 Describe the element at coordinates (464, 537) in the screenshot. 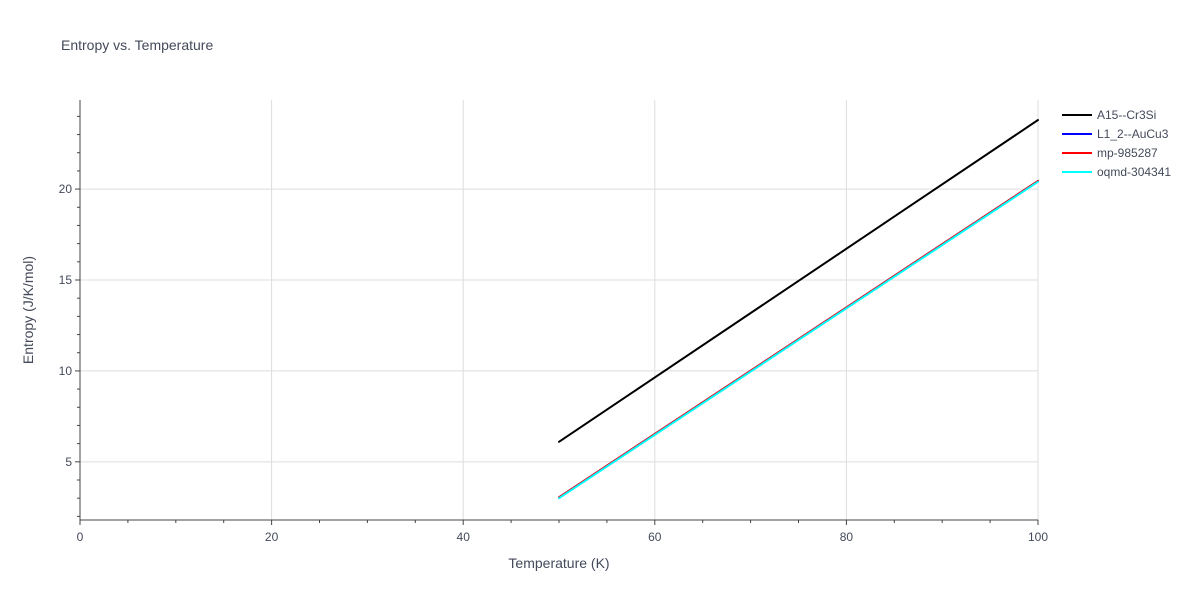

I see `x-tick-label: 40` at that location.